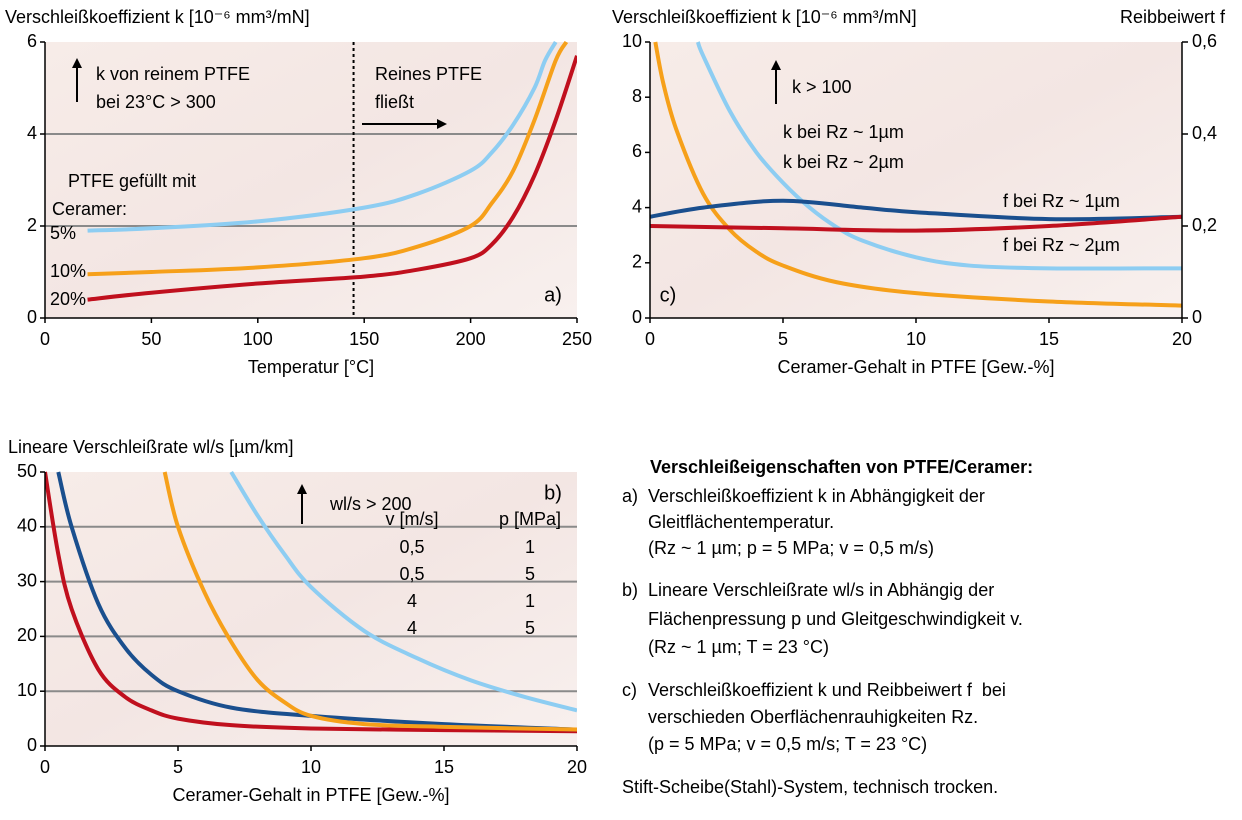 The width and height of the screenshot is (1242, 820). Describe the element at coordinates (471, 339) in the screenshot. I see `x-tick-label: 200` at that location.